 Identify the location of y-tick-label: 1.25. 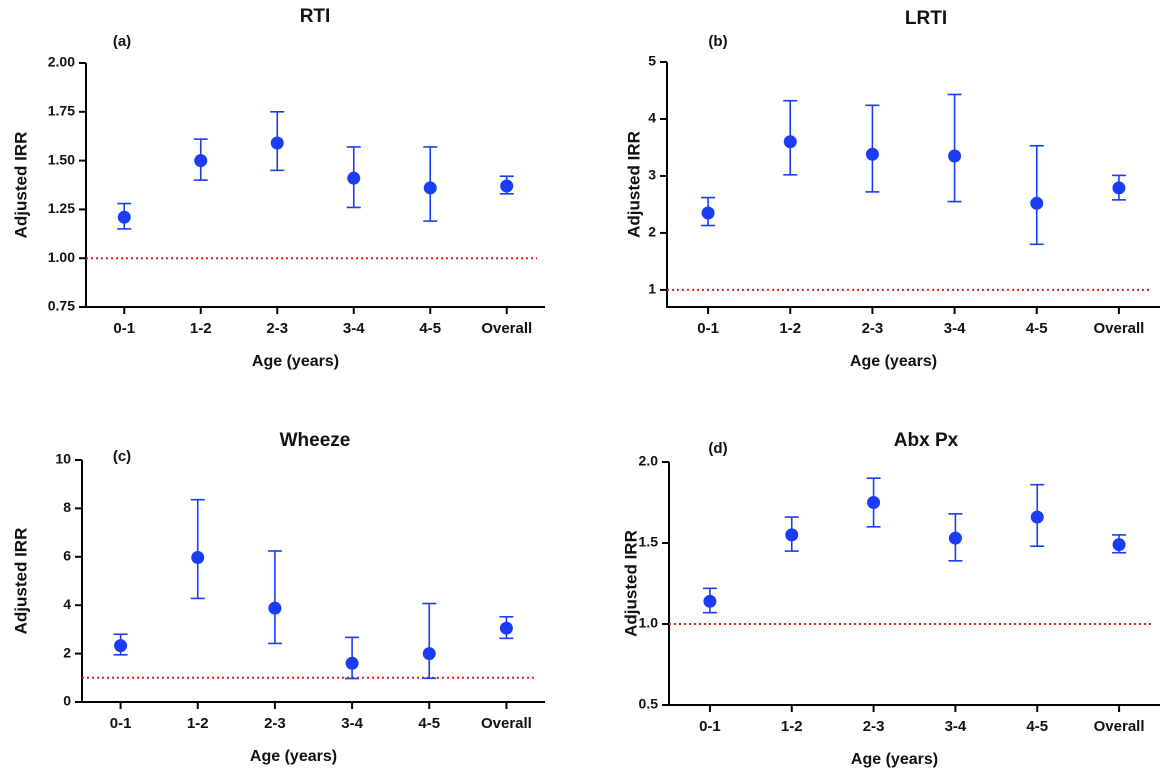
(61, 208).